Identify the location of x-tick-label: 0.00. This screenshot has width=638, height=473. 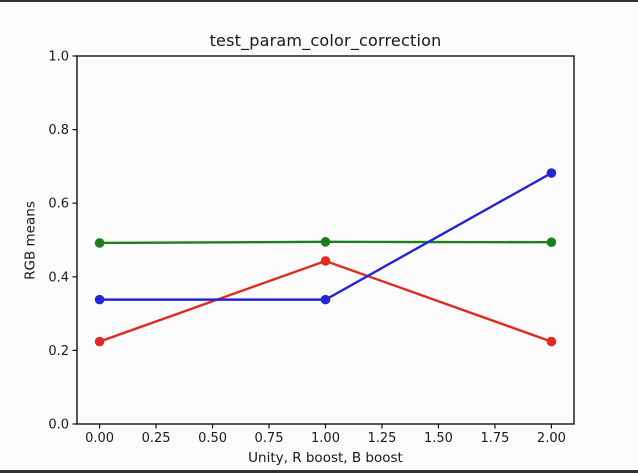
(99, 438).